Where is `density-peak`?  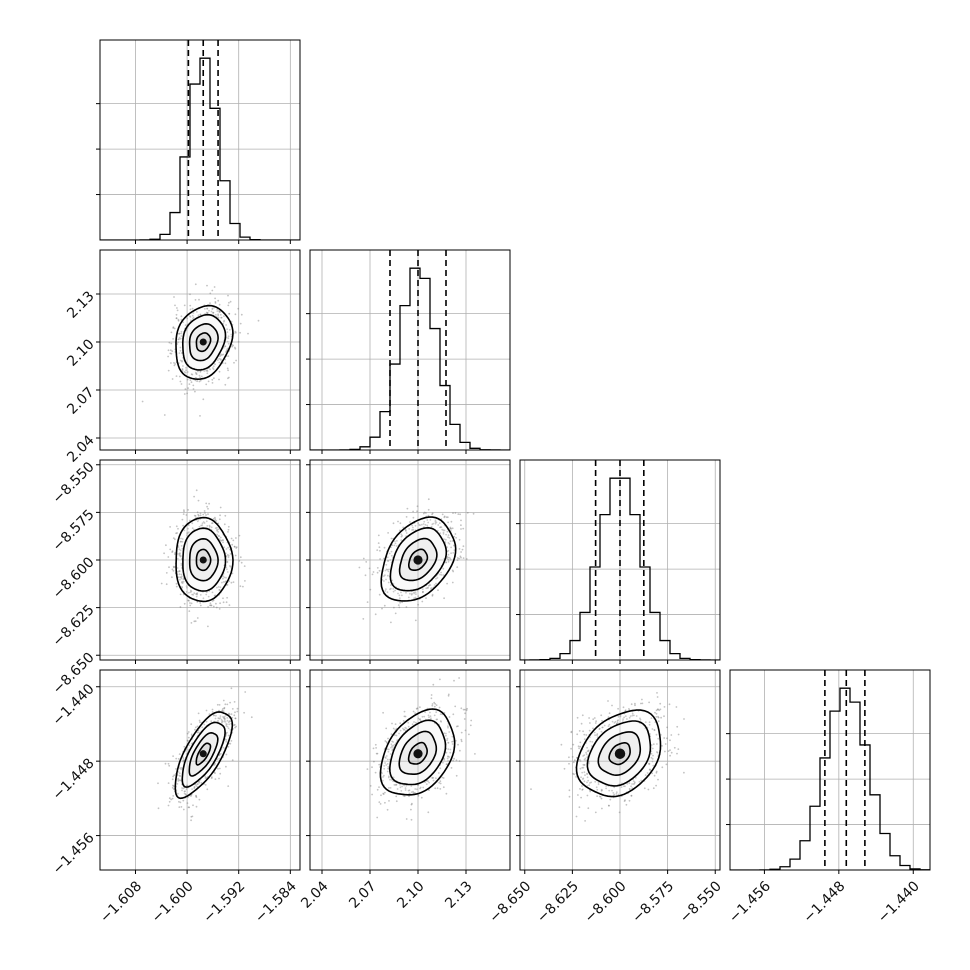
density-peak is located at coordinates (418, 754).